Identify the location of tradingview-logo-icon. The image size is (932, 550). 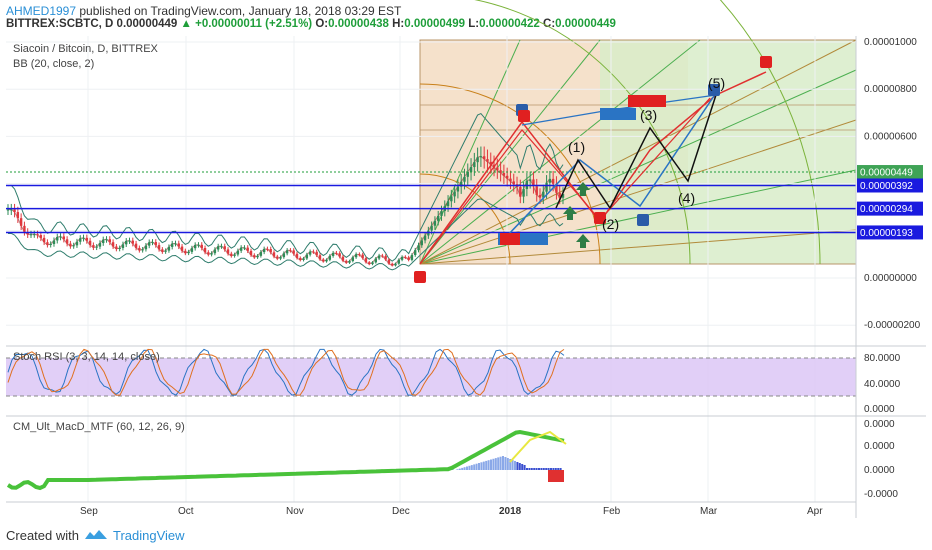
(96, 535).